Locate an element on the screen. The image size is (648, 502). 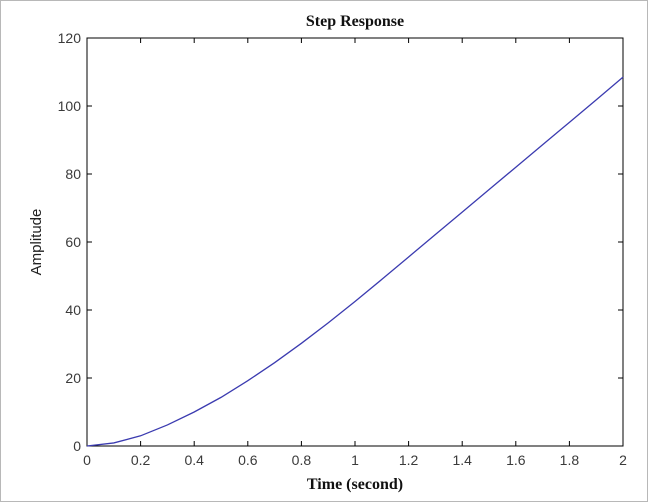
x-tick-label: 2 is located at coordinates (623, 460).